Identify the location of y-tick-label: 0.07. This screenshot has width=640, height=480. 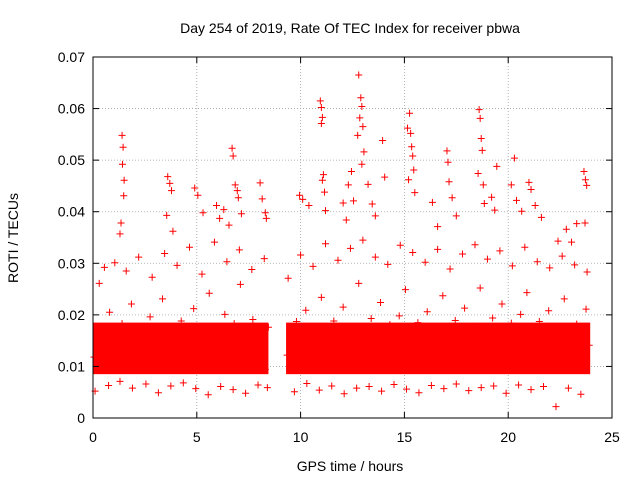
(71, 57).